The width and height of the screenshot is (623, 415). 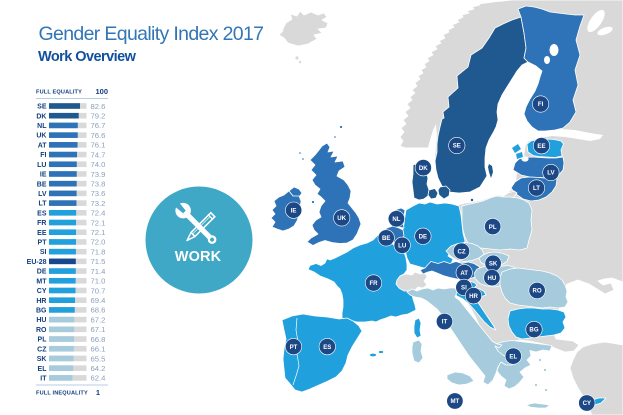 What do you see at coordinates (98, 252) in the screenshot?
I see `svg-text: 71.8` at bounding box center [98, 252].